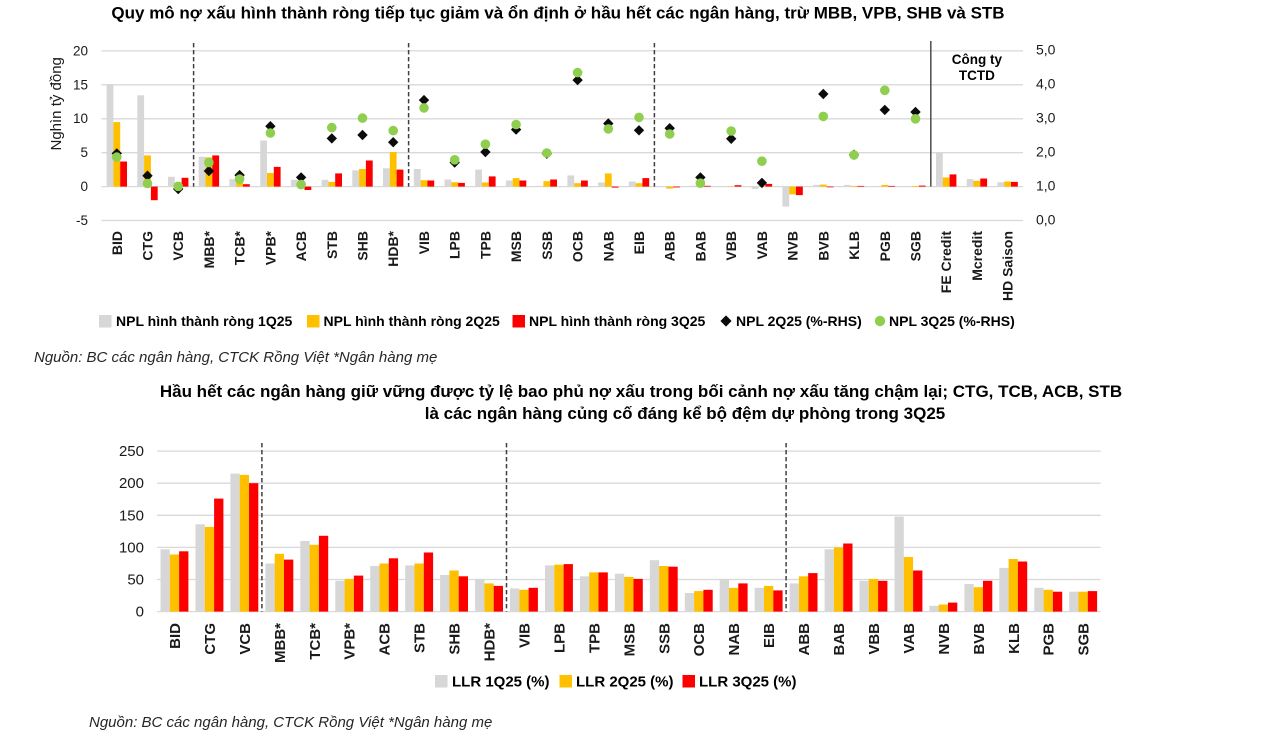 This screenshot has width=1280, height=739. Describe the element at coordinates (56, 103) in the screenshot. I see `svg-text: Nghìn tỷ đồng` at that location.